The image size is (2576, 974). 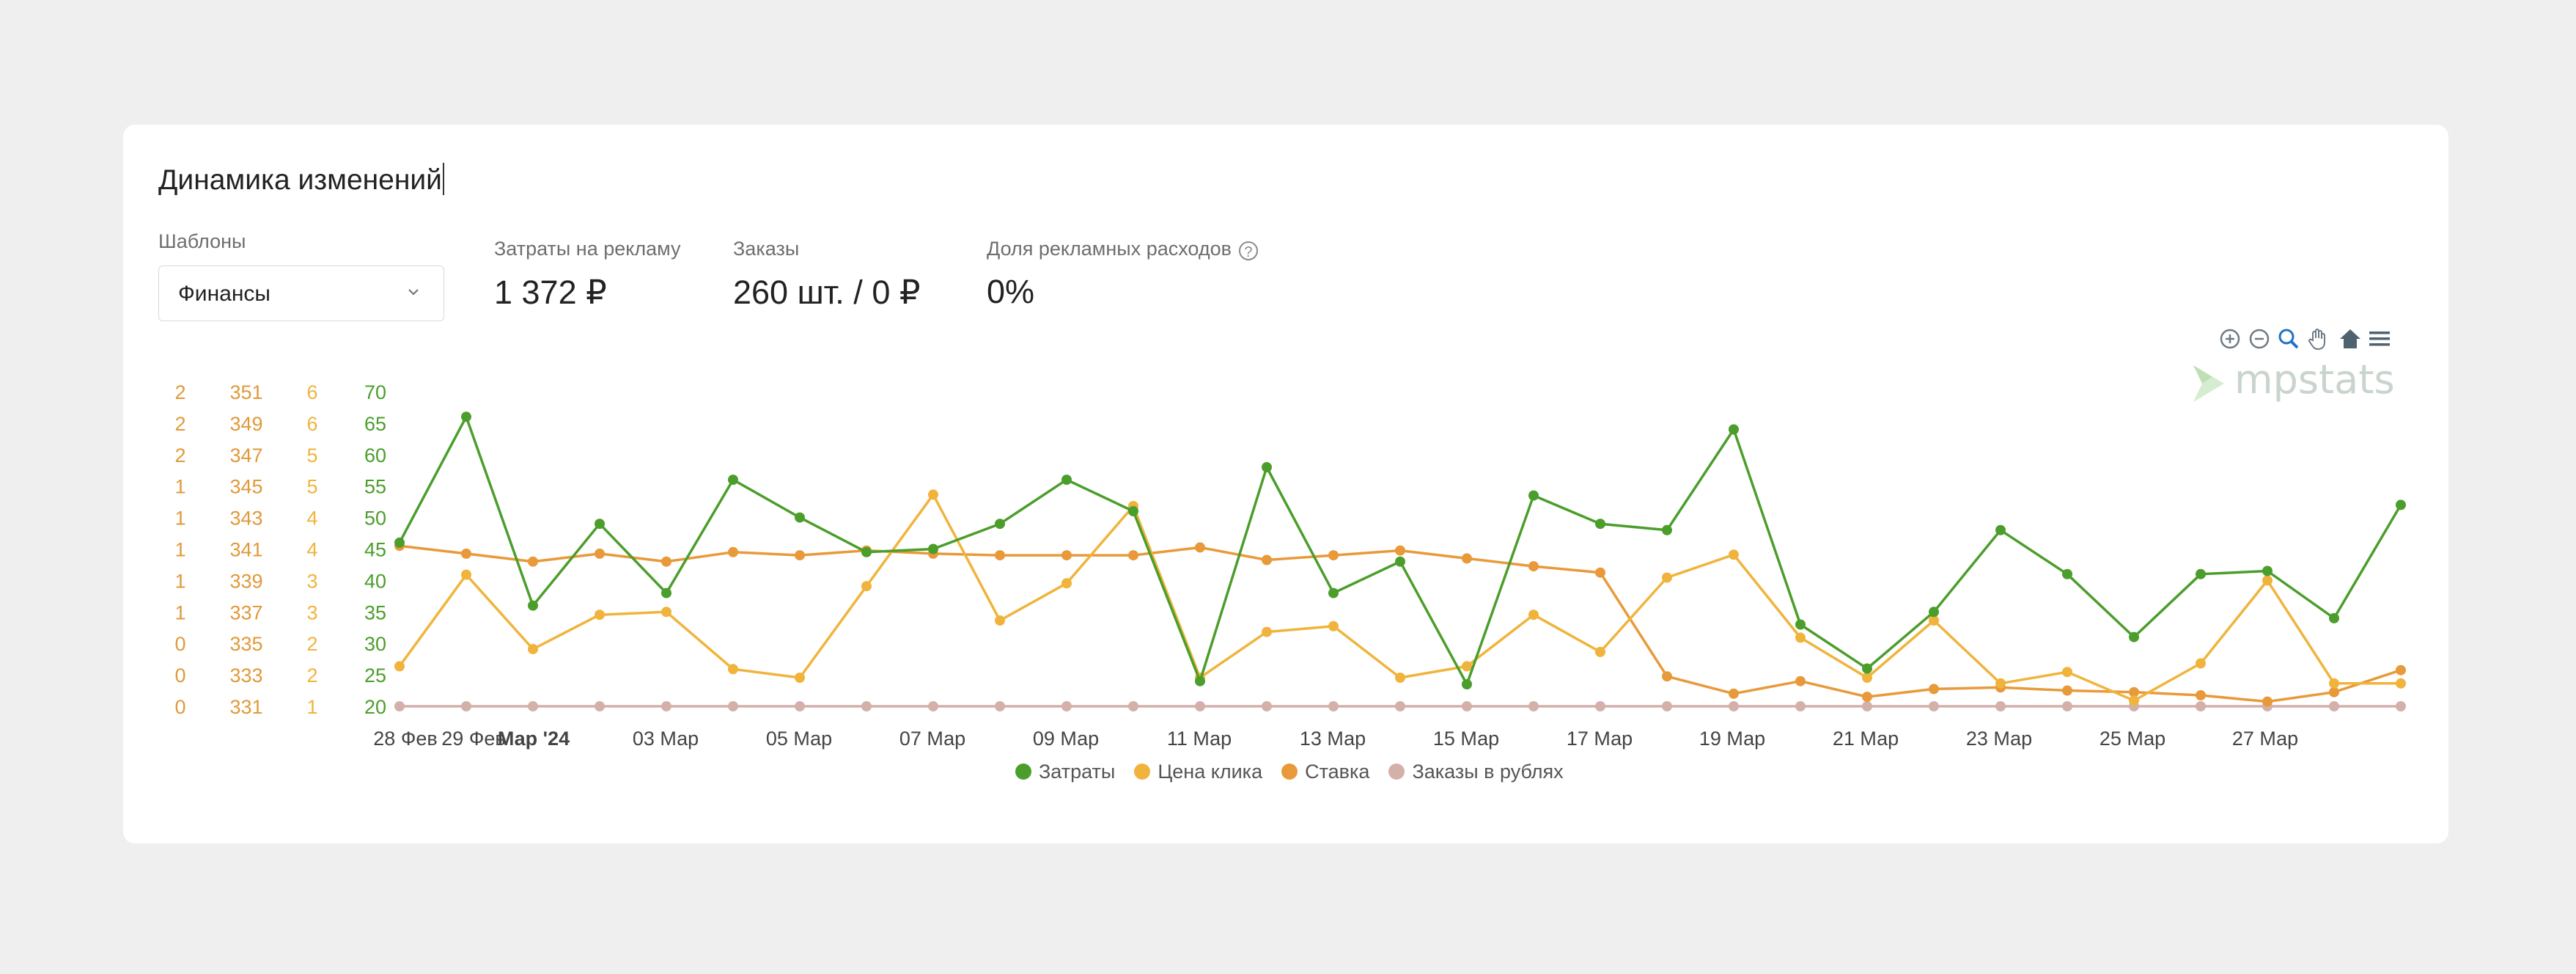 I want to click on y-tick-label: 55, so click(x=375, y=487).